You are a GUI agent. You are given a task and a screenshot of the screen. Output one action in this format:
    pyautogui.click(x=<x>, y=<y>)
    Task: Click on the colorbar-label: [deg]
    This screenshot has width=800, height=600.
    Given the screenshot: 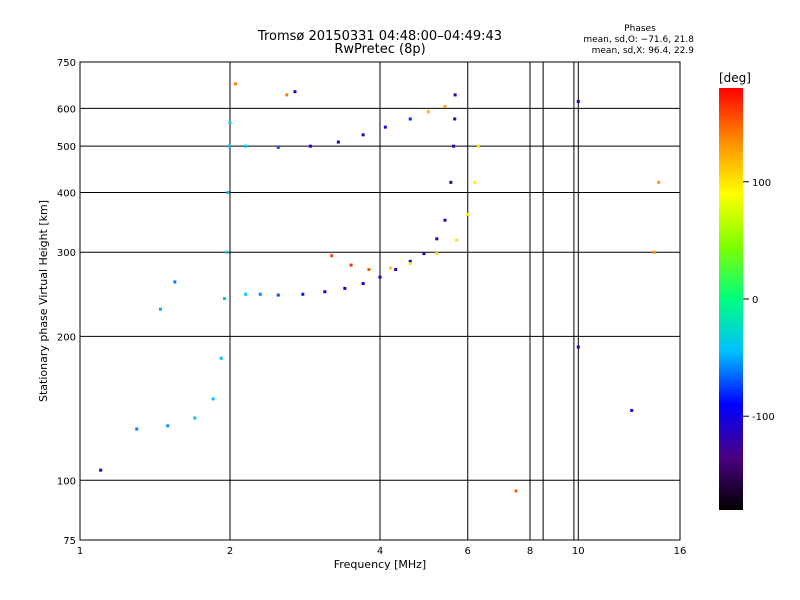 What is the action you would take?
    pyautogui.click(x=735, y=78)
    